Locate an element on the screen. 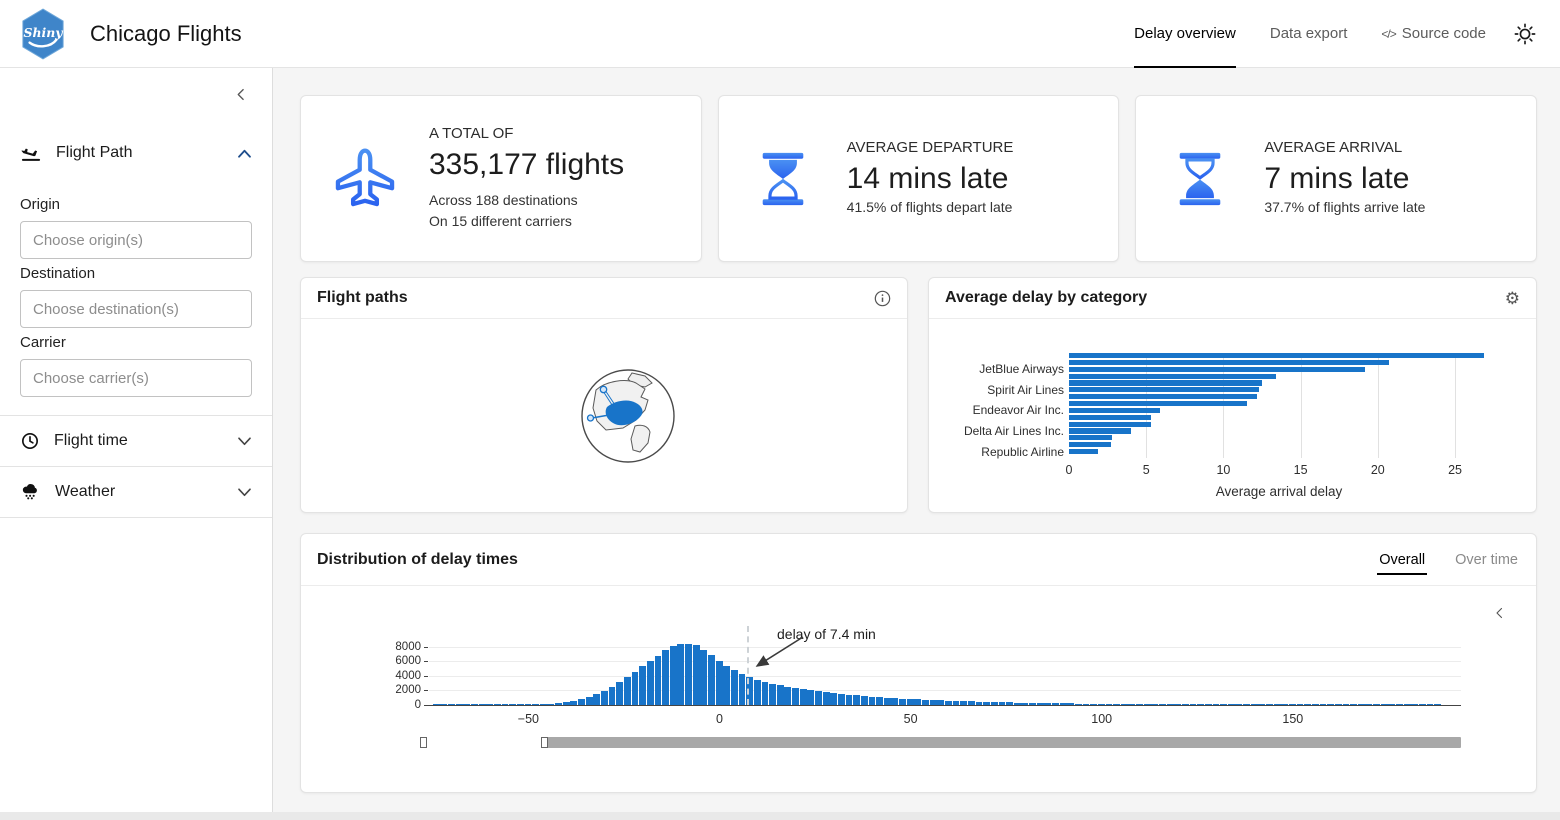  x-tick-label: 50 is located at coordinates (910, 719).